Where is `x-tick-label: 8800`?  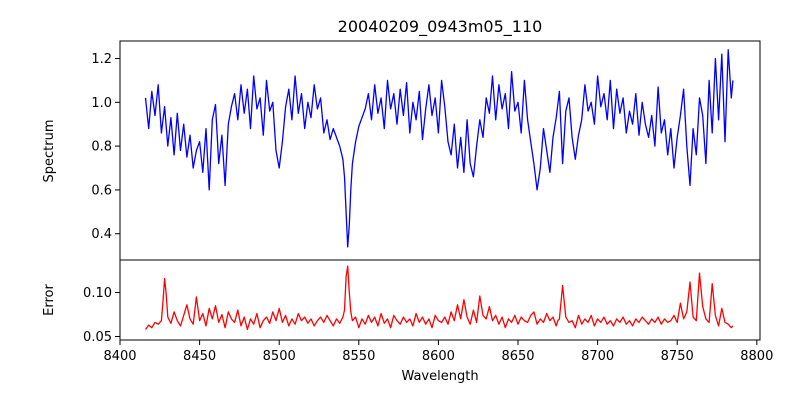
x-tick-label: 8800 is located at coordinates (756, 356).